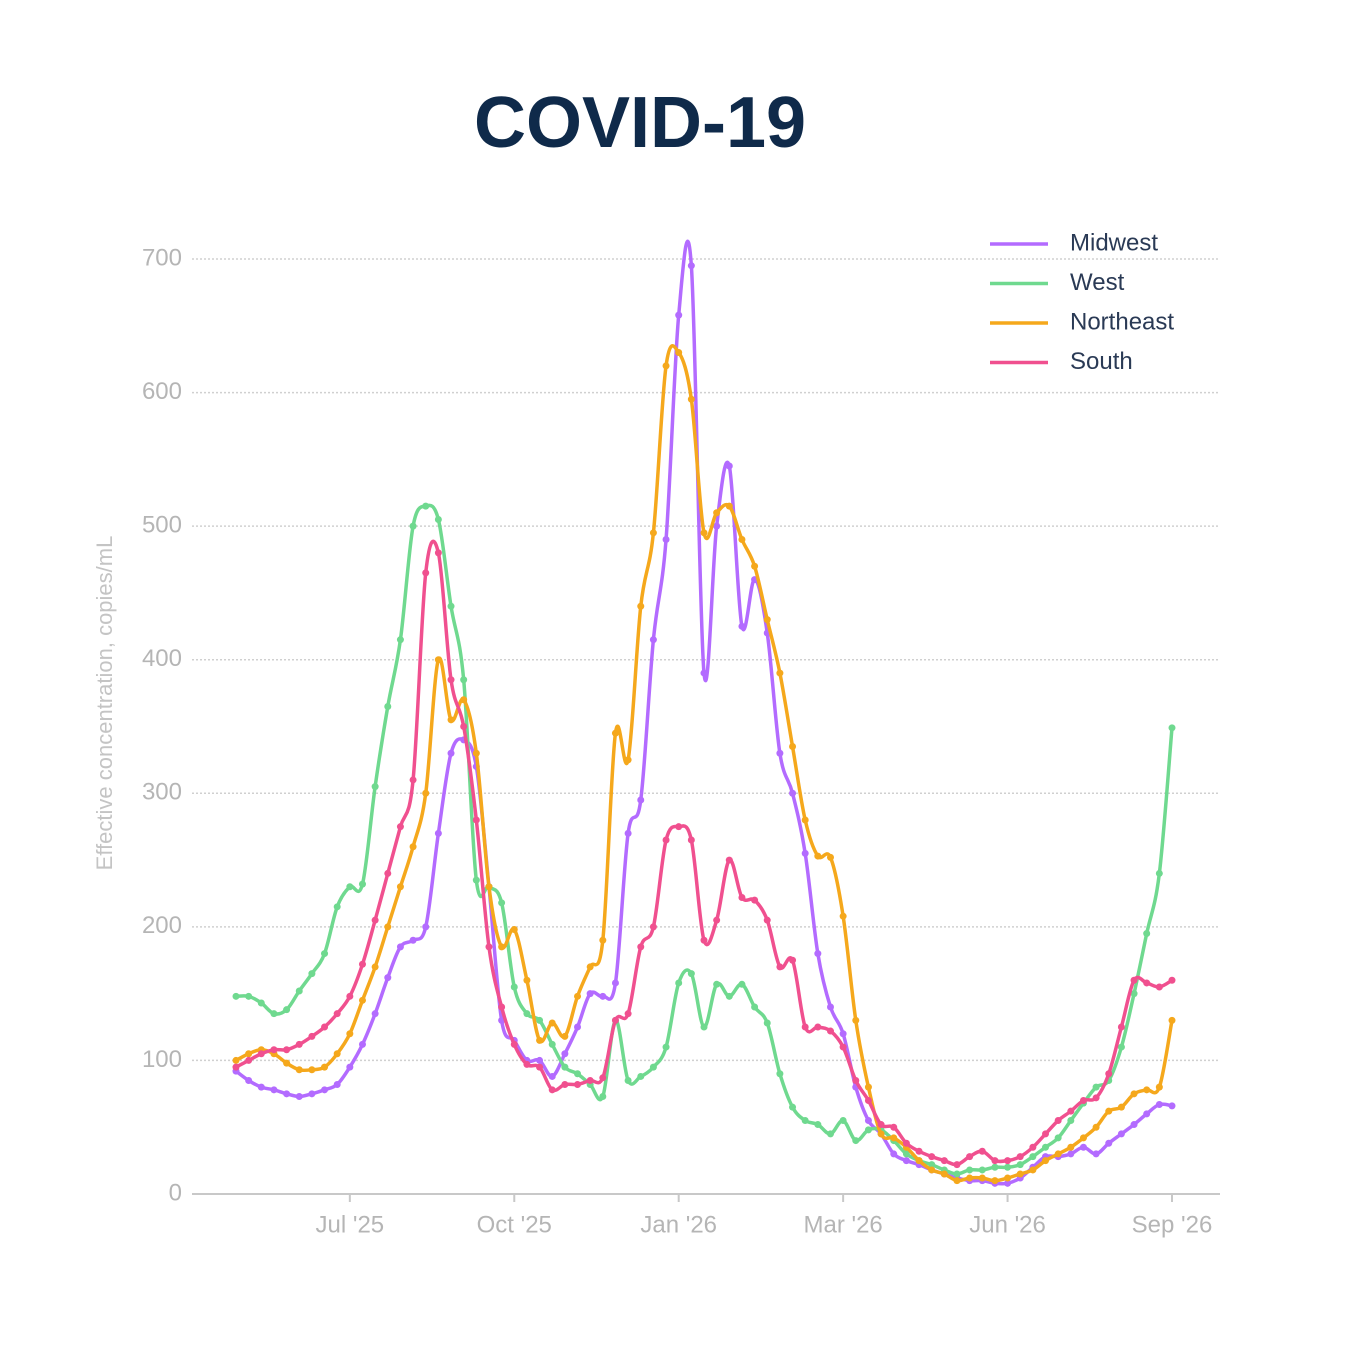 The width and height of the screenshot is (1358, 1351). Describe the element at coordinates (1097, 282) in the screenshot. I see `legend-label: West` at that location.